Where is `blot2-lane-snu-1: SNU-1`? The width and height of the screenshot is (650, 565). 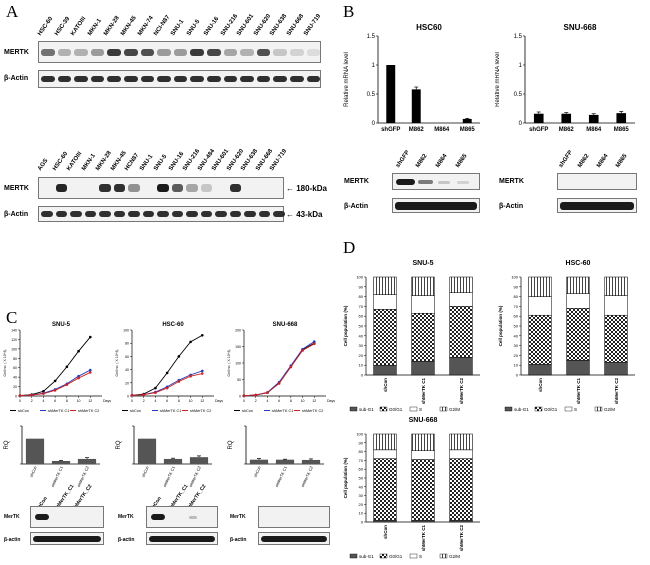 blot2-lane-snu-1: SNU-1 is located at coordinates (146, 162).